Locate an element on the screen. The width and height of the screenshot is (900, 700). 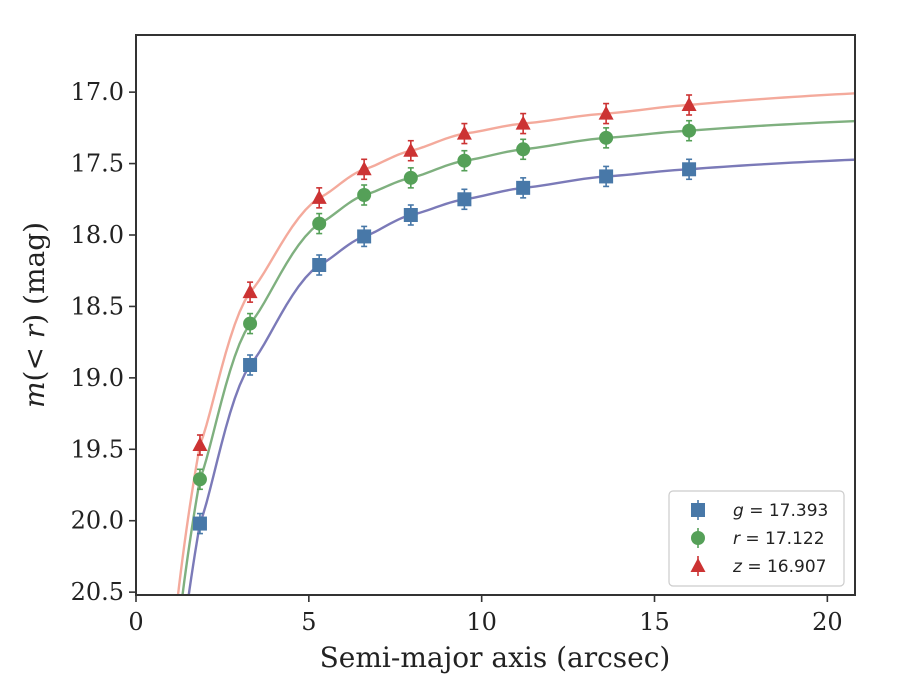
x-tick-label: 0 is located at coordinates (135, 622).